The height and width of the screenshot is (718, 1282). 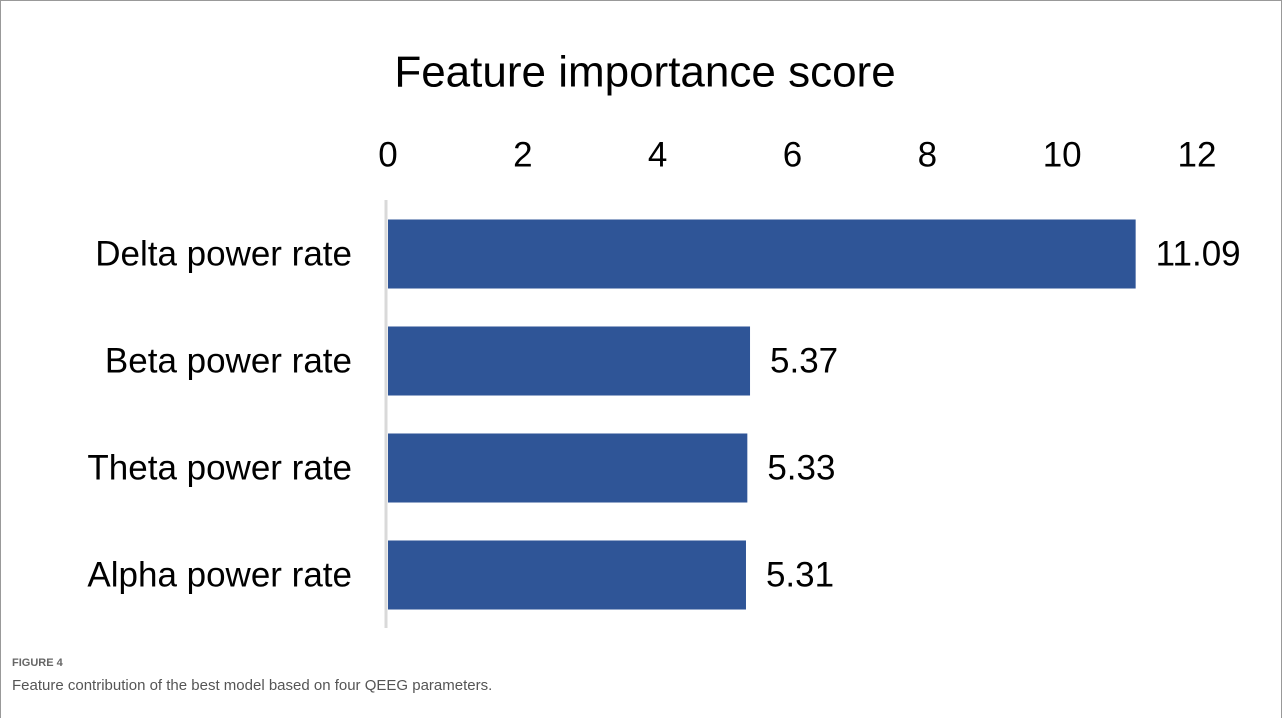 I want to click on data-label: 5.31, so click(x=800, y=574).